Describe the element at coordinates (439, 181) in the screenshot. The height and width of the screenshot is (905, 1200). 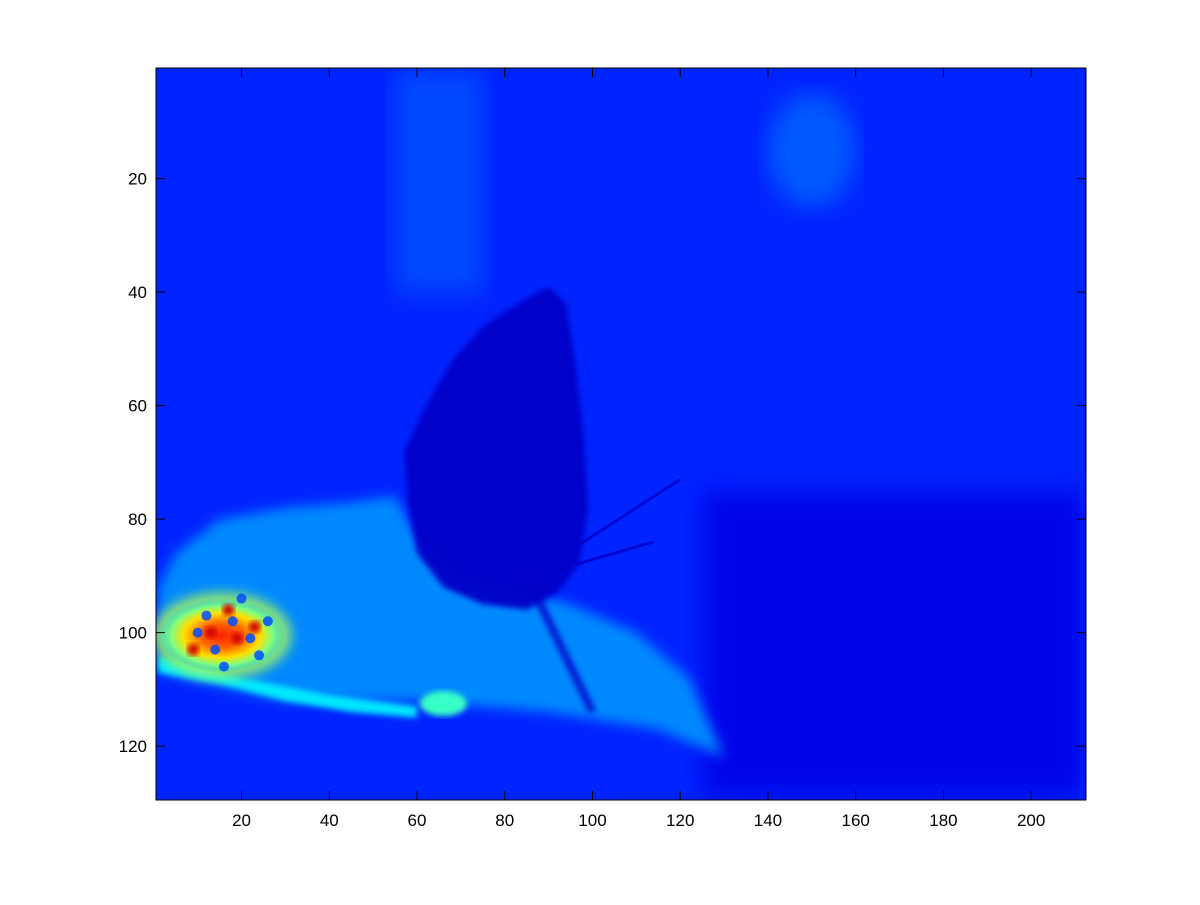
I see `region-bright-bar-upper` at that location.